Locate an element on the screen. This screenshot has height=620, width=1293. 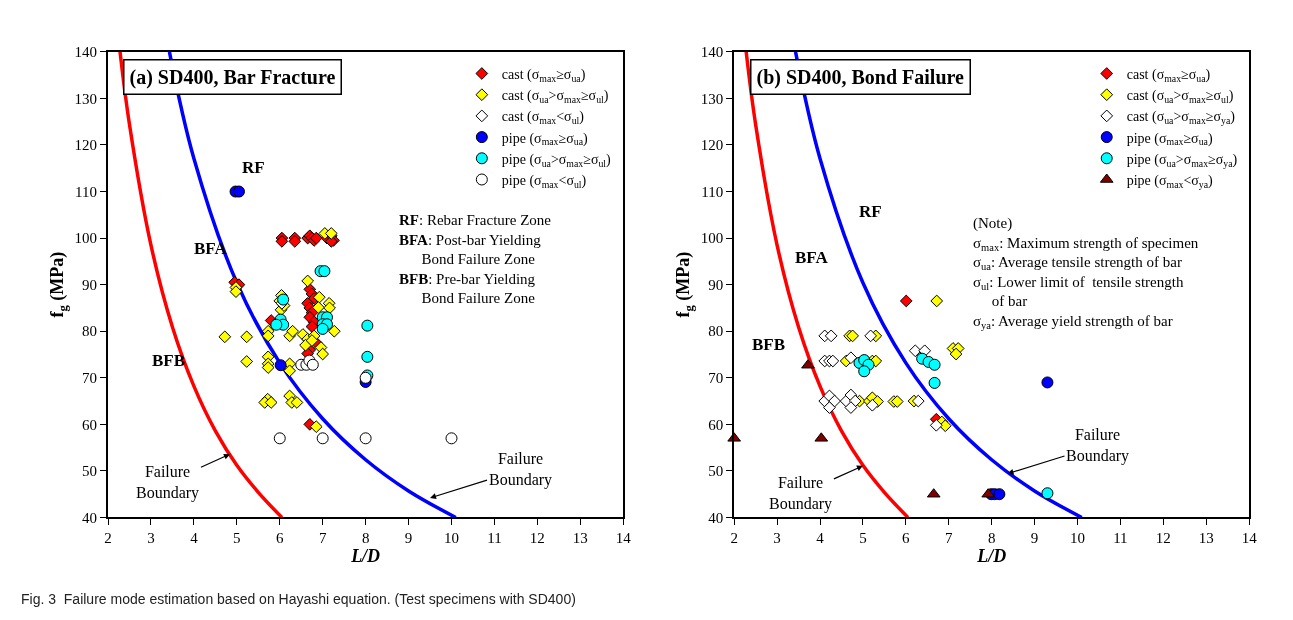
legend-label: pipe (σ$_{ua}$>σ$_{max}$≥σ$_{ul}$) is located at coordinates (556, 160).